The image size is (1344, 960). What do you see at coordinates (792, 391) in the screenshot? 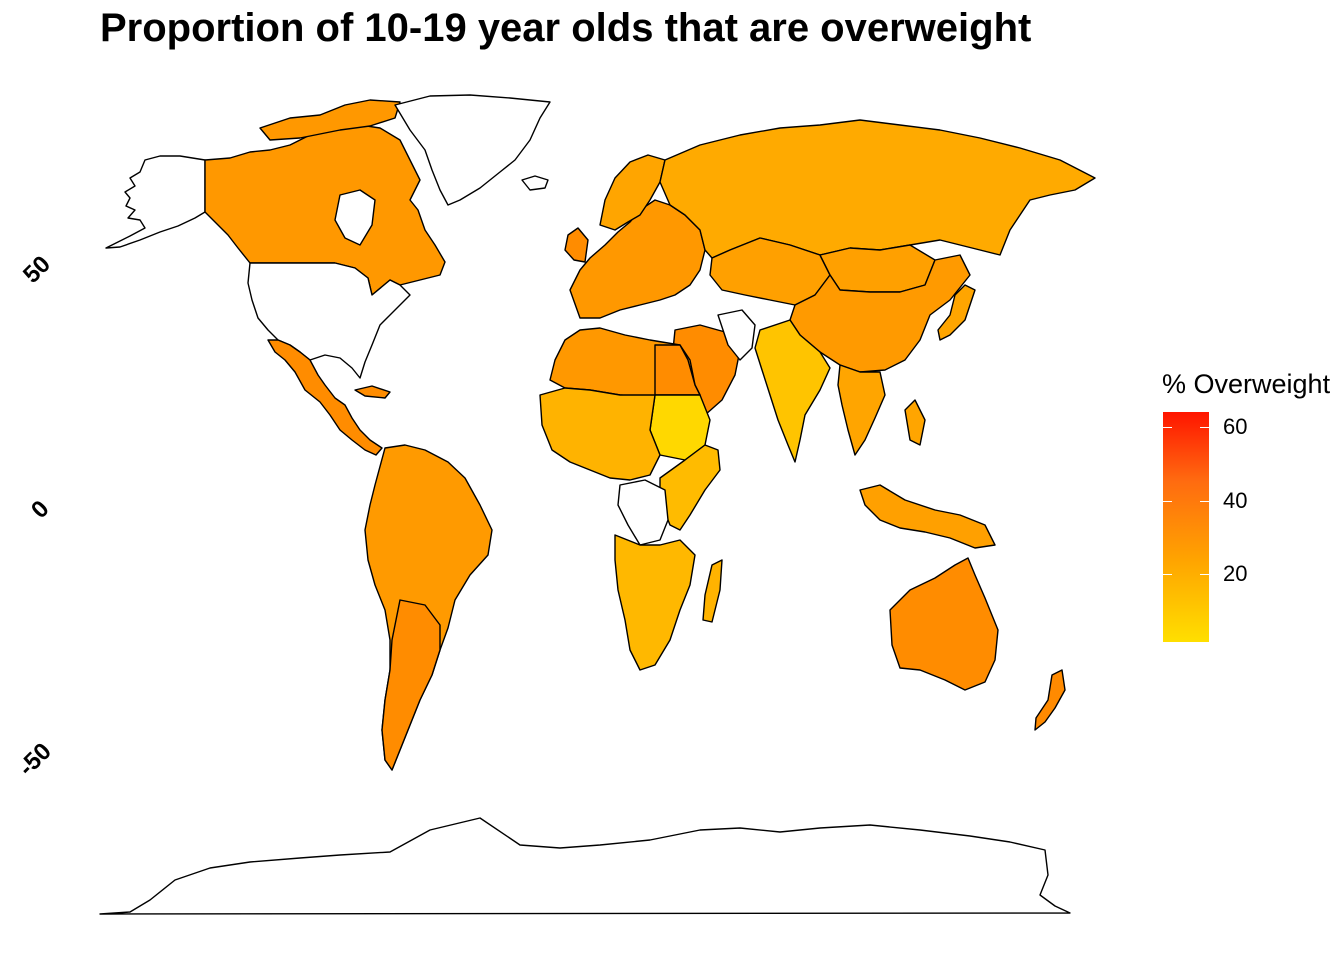
I see `region-india` at bounding box center [792, 391].